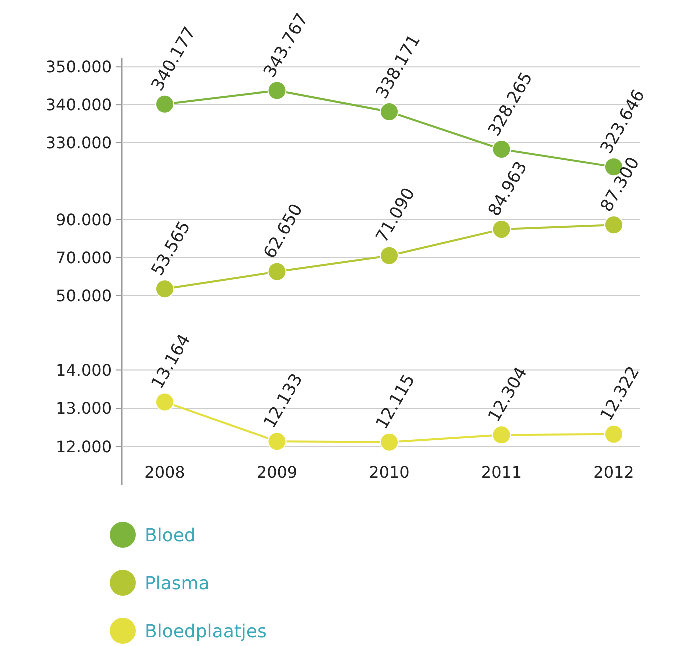  I want to click on legend-label: Bloedplaatjes, so click(206, 631).